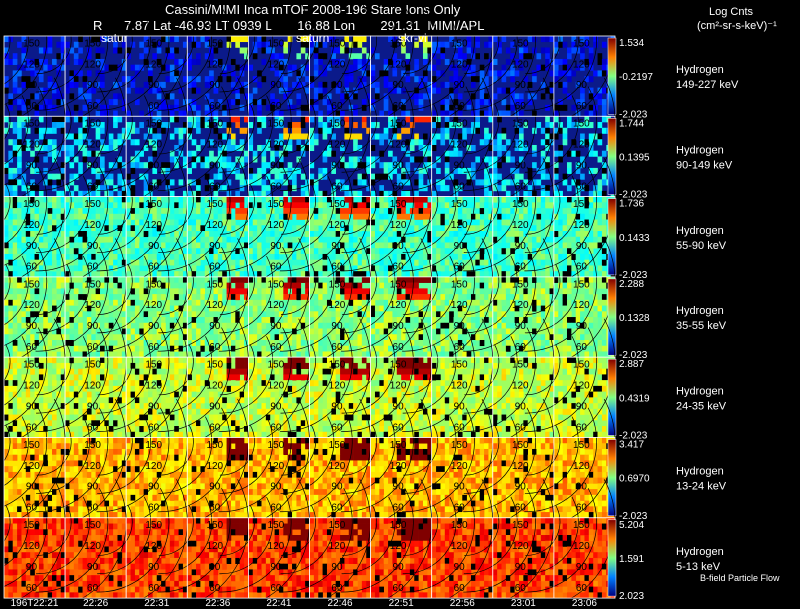 The image size is (800, 609). Describe the element at coordinates (412, 38) in the screenshot. I see `marker-label: skr-vi` at that location.